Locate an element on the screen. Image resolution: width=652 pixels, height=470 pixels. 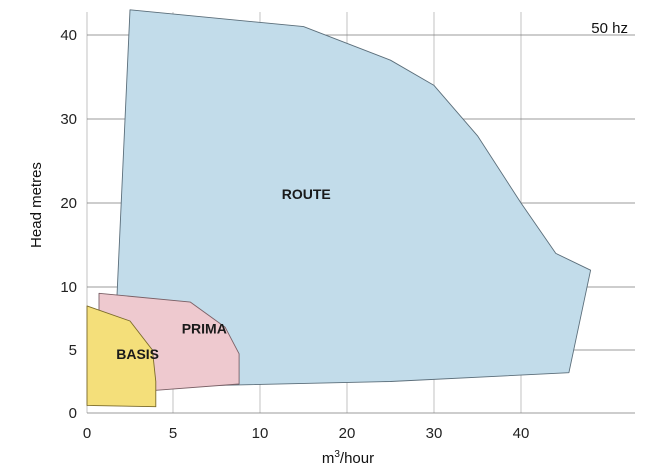
y-tick-label-1: 5 is located at coordinates (73, 350).